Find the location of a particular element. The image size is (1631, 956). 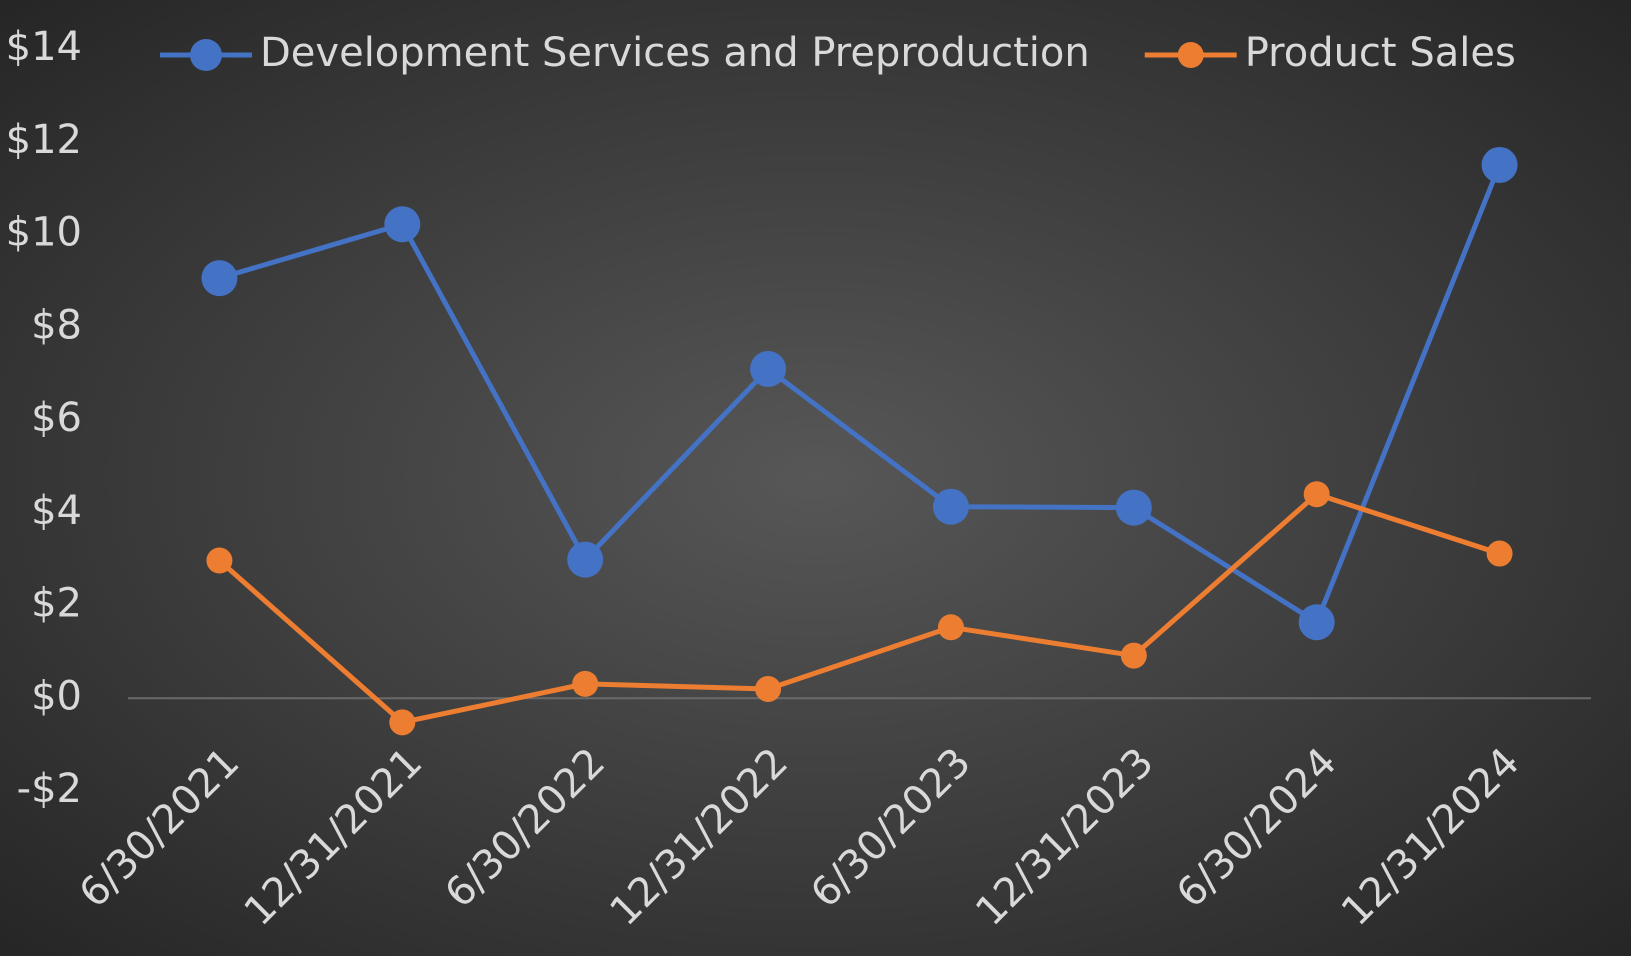

legend-label: Development Services and Preproduction is located at coordinates (675, 53).